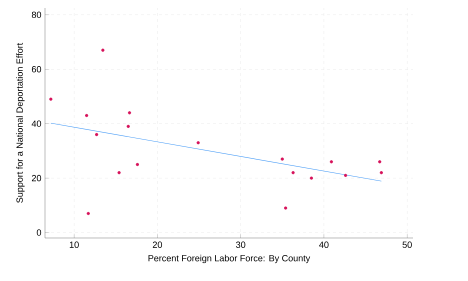 The width and height of the screenshot is (468, 281). I want to click on y-tick-label: 20, so click(37, 178).